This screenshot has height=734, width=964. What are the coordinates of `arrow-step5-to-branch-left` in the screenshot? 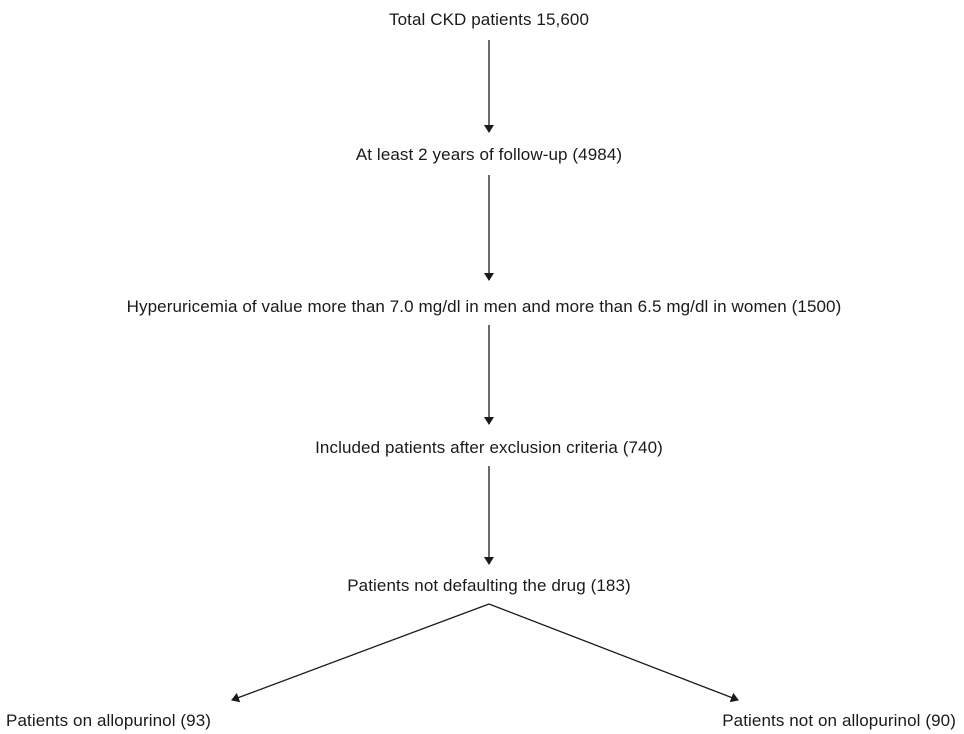 It's located at (360, 653).